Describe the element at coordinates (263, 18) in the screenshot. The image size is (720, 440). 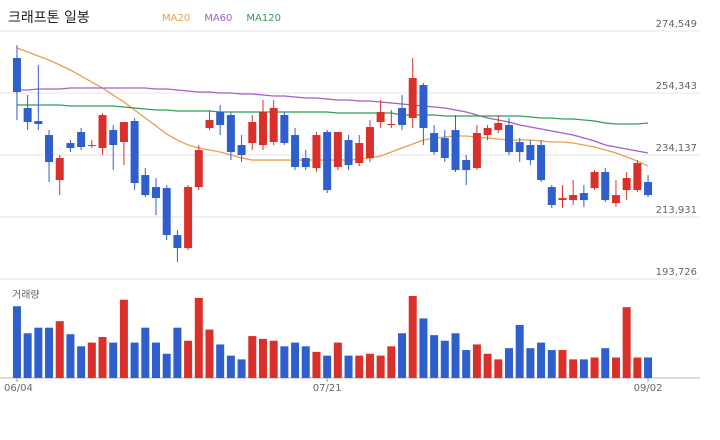
I see `legend-entry: MA120` at that location.